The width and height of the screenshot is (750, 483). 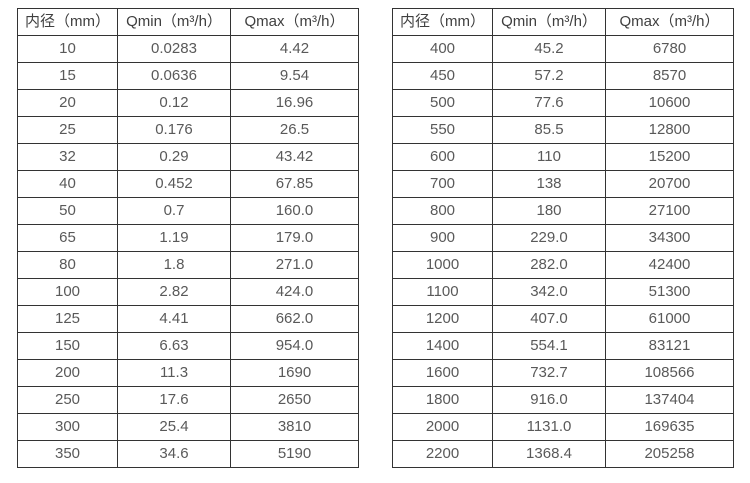 I want to click on qmax-cell: 83121, so click(x=669, y=346).